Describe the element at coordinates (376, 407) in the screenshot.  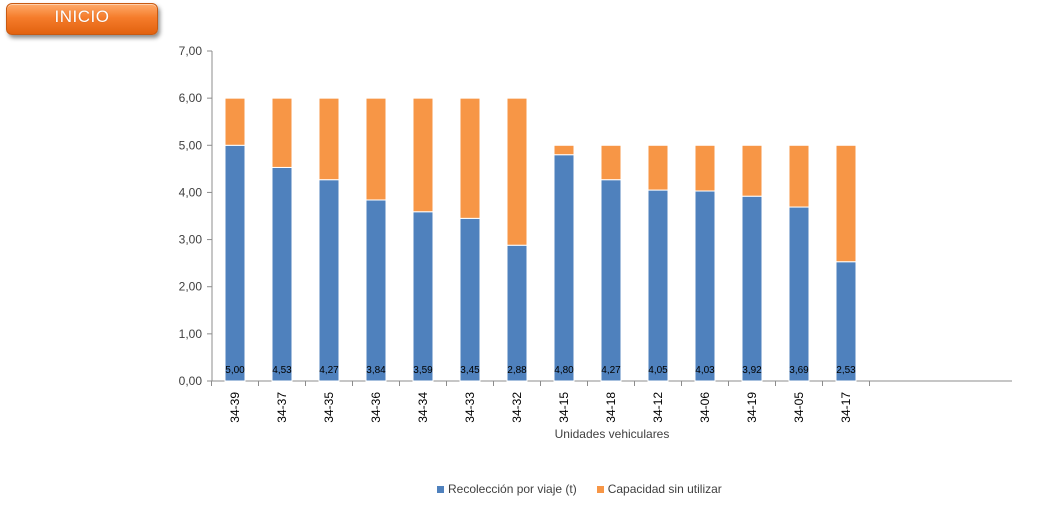
I see `x-tick-label: 34-36` at that location.